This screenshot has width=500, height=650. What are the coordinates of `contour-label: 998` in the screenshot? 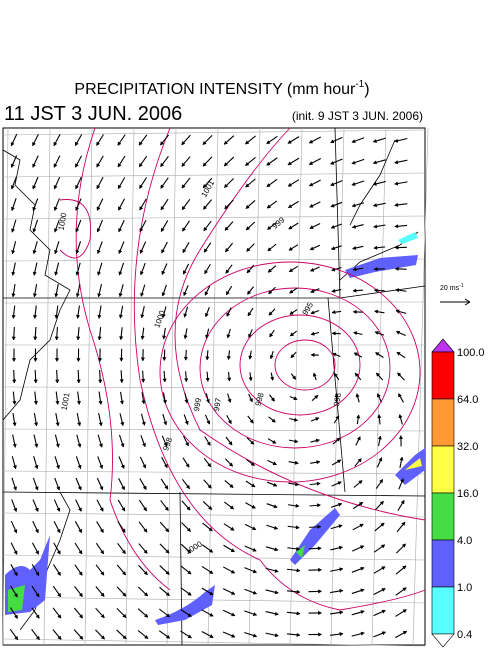 It's located at (167, 444).